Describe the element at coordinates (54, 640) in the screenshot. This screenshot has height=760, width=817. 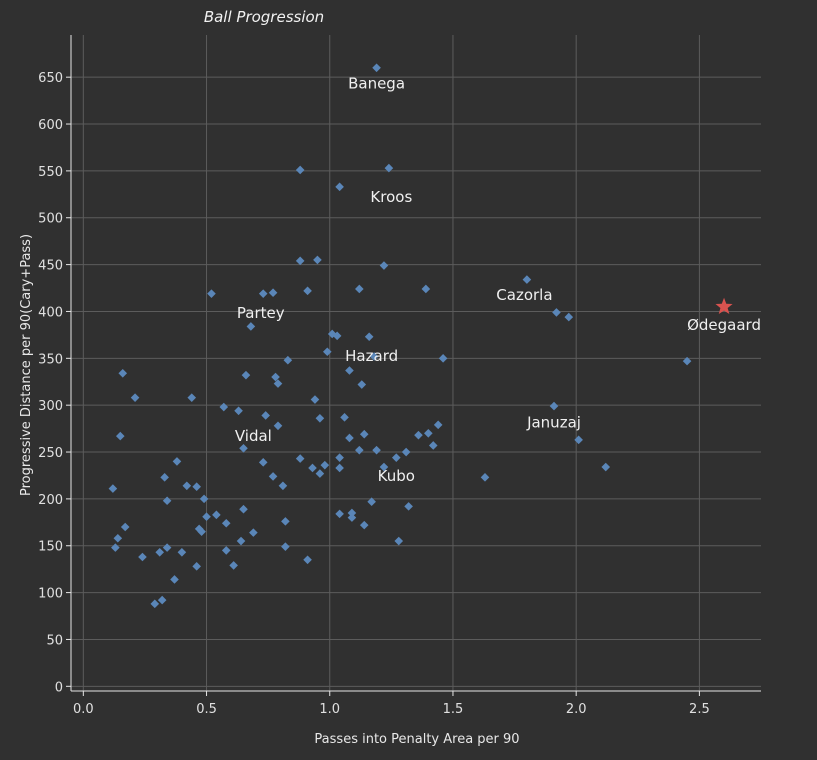
I see `y-tick-label: 50` at that location.